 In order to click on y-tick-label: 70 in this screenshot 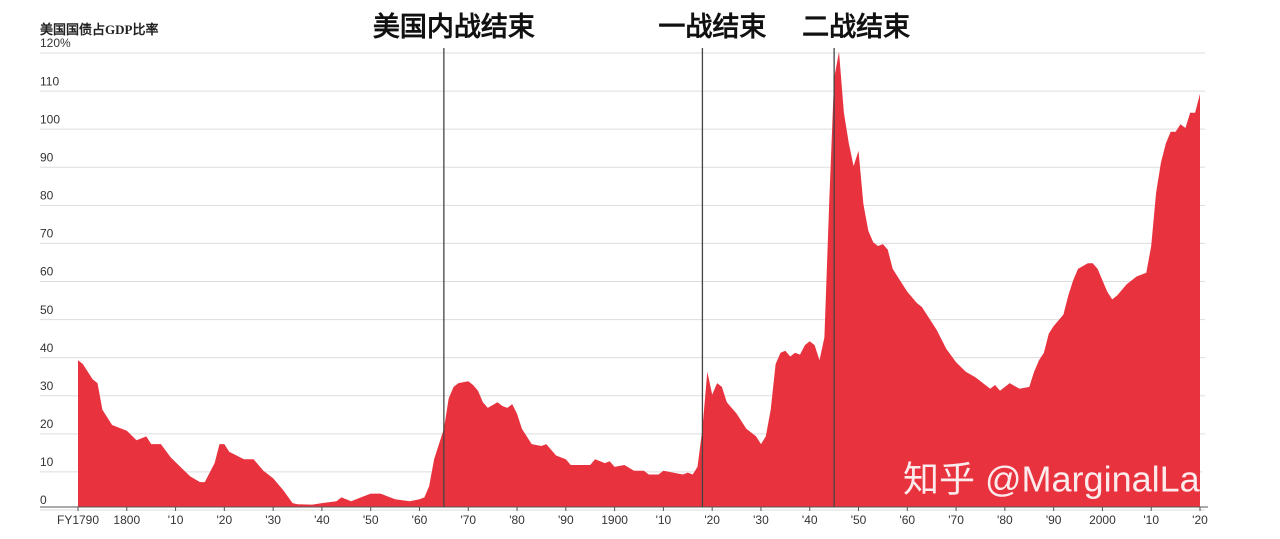, I will do `click(47, 234)`.